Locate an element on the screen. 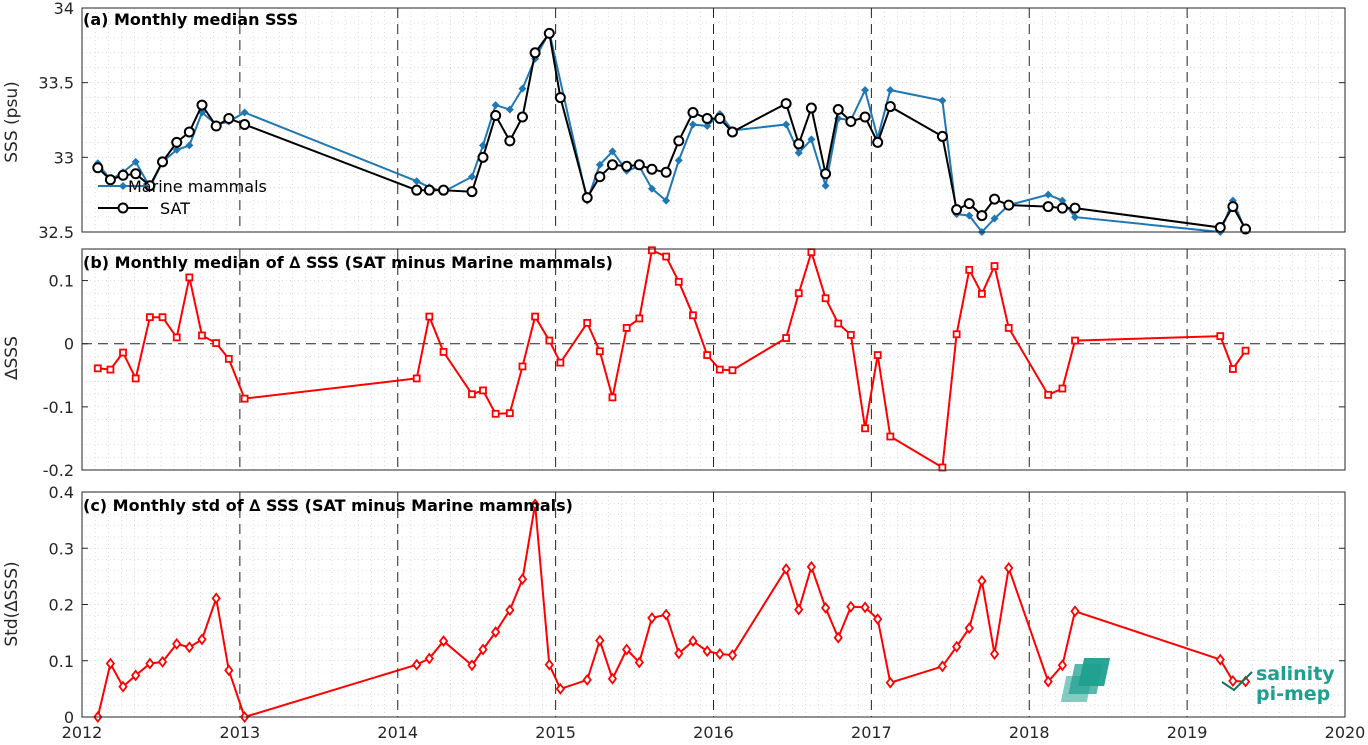 Image resolution: width=1368 pixels, height=745 pixels. ytick-label: 0.3 is located at coordinates (61, 548).